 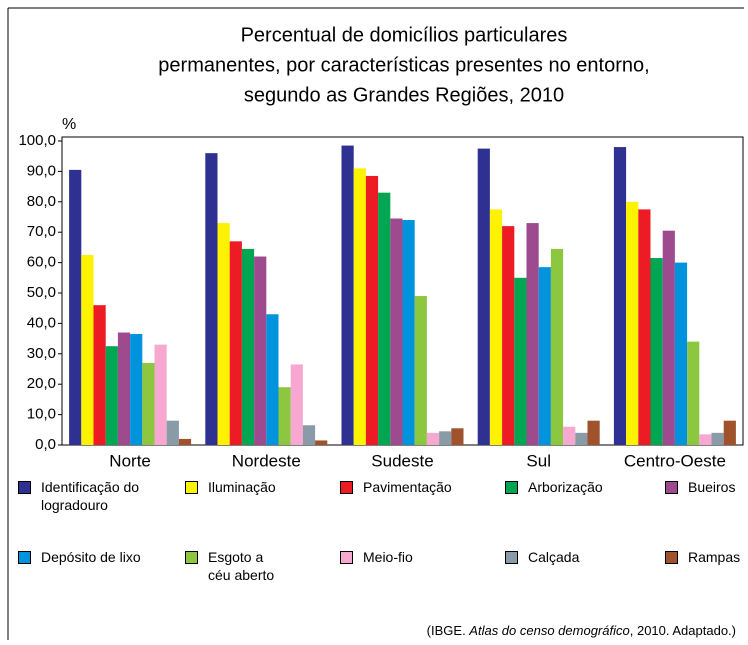 What do you see at coordinates (41, 231) in the screenshot?
I see `y-tick-label: 70,0` at bounding box center [41, 231].